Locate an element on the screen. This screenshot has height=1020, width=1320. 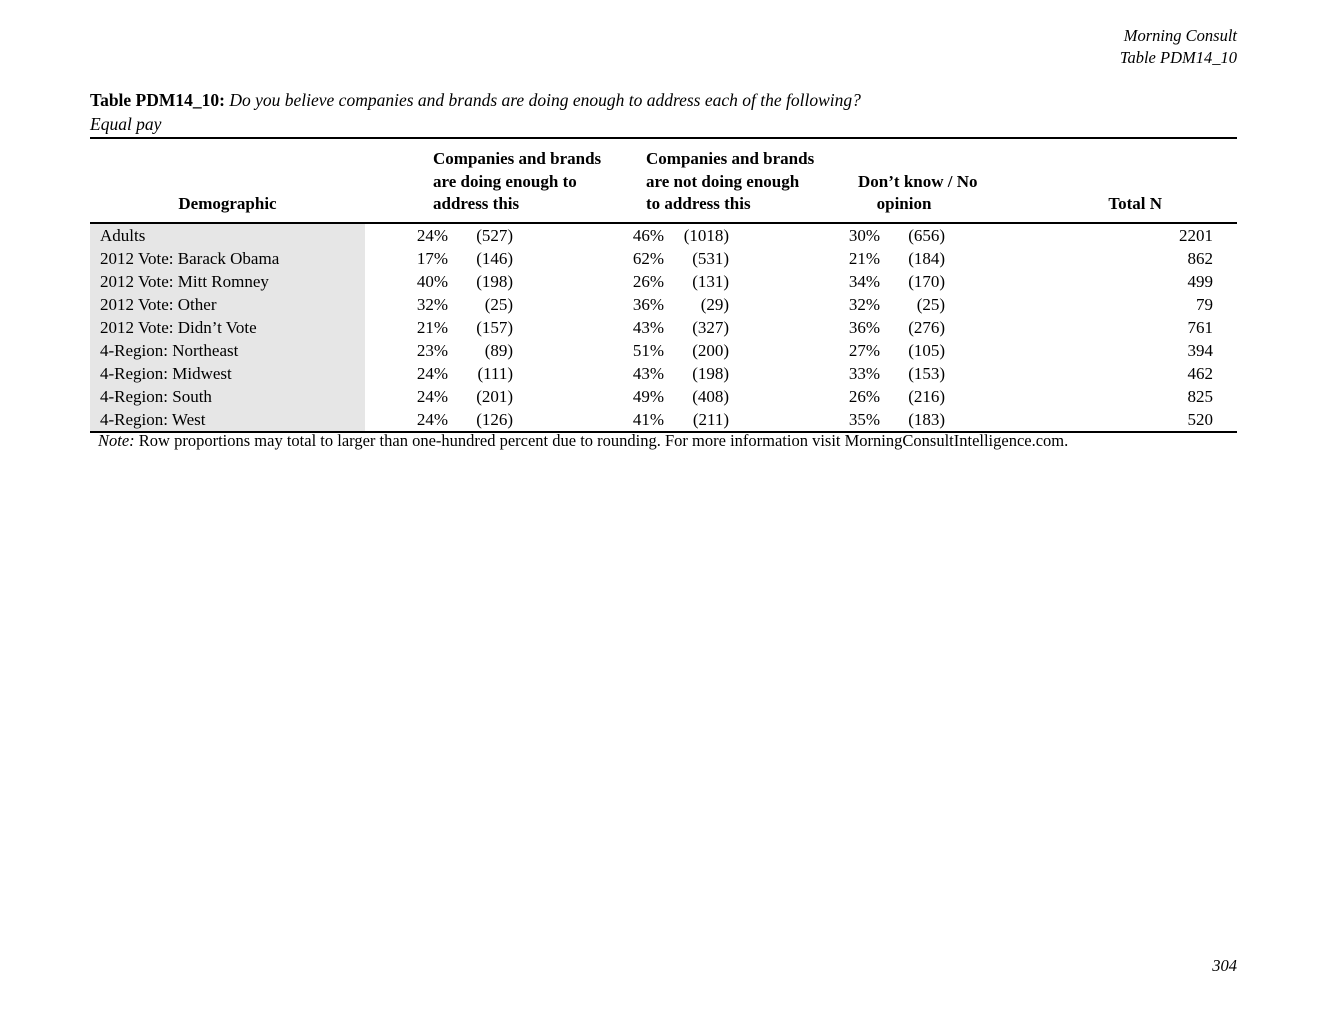
demographic-cell: 2012 Vote: Mitt Romney is located at coordinates (227, 281).